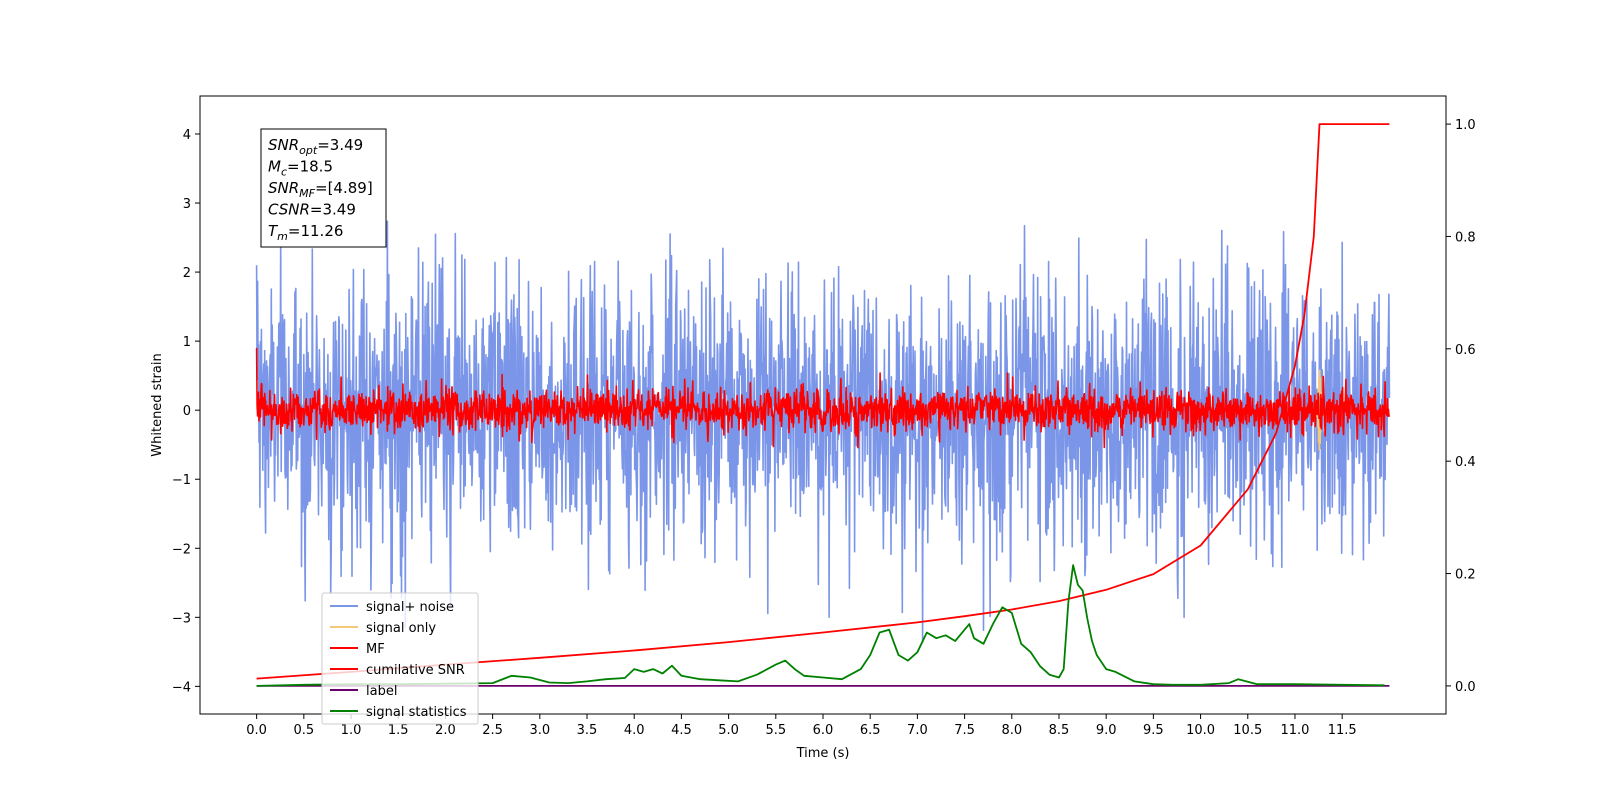 This screenshot has width=1600, height=800. Describe the element at coordinates (315, 146) in the screenshot. I see `annotation-line: SNRopt=3.49` at that location.